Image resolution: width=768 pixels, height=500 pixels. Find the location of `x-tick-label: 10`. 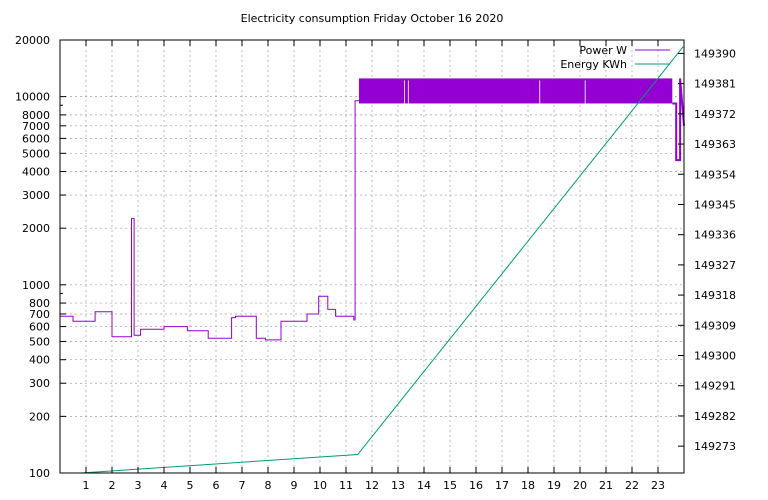

x-tick-label: 10 is located at coordinates (320, 485).